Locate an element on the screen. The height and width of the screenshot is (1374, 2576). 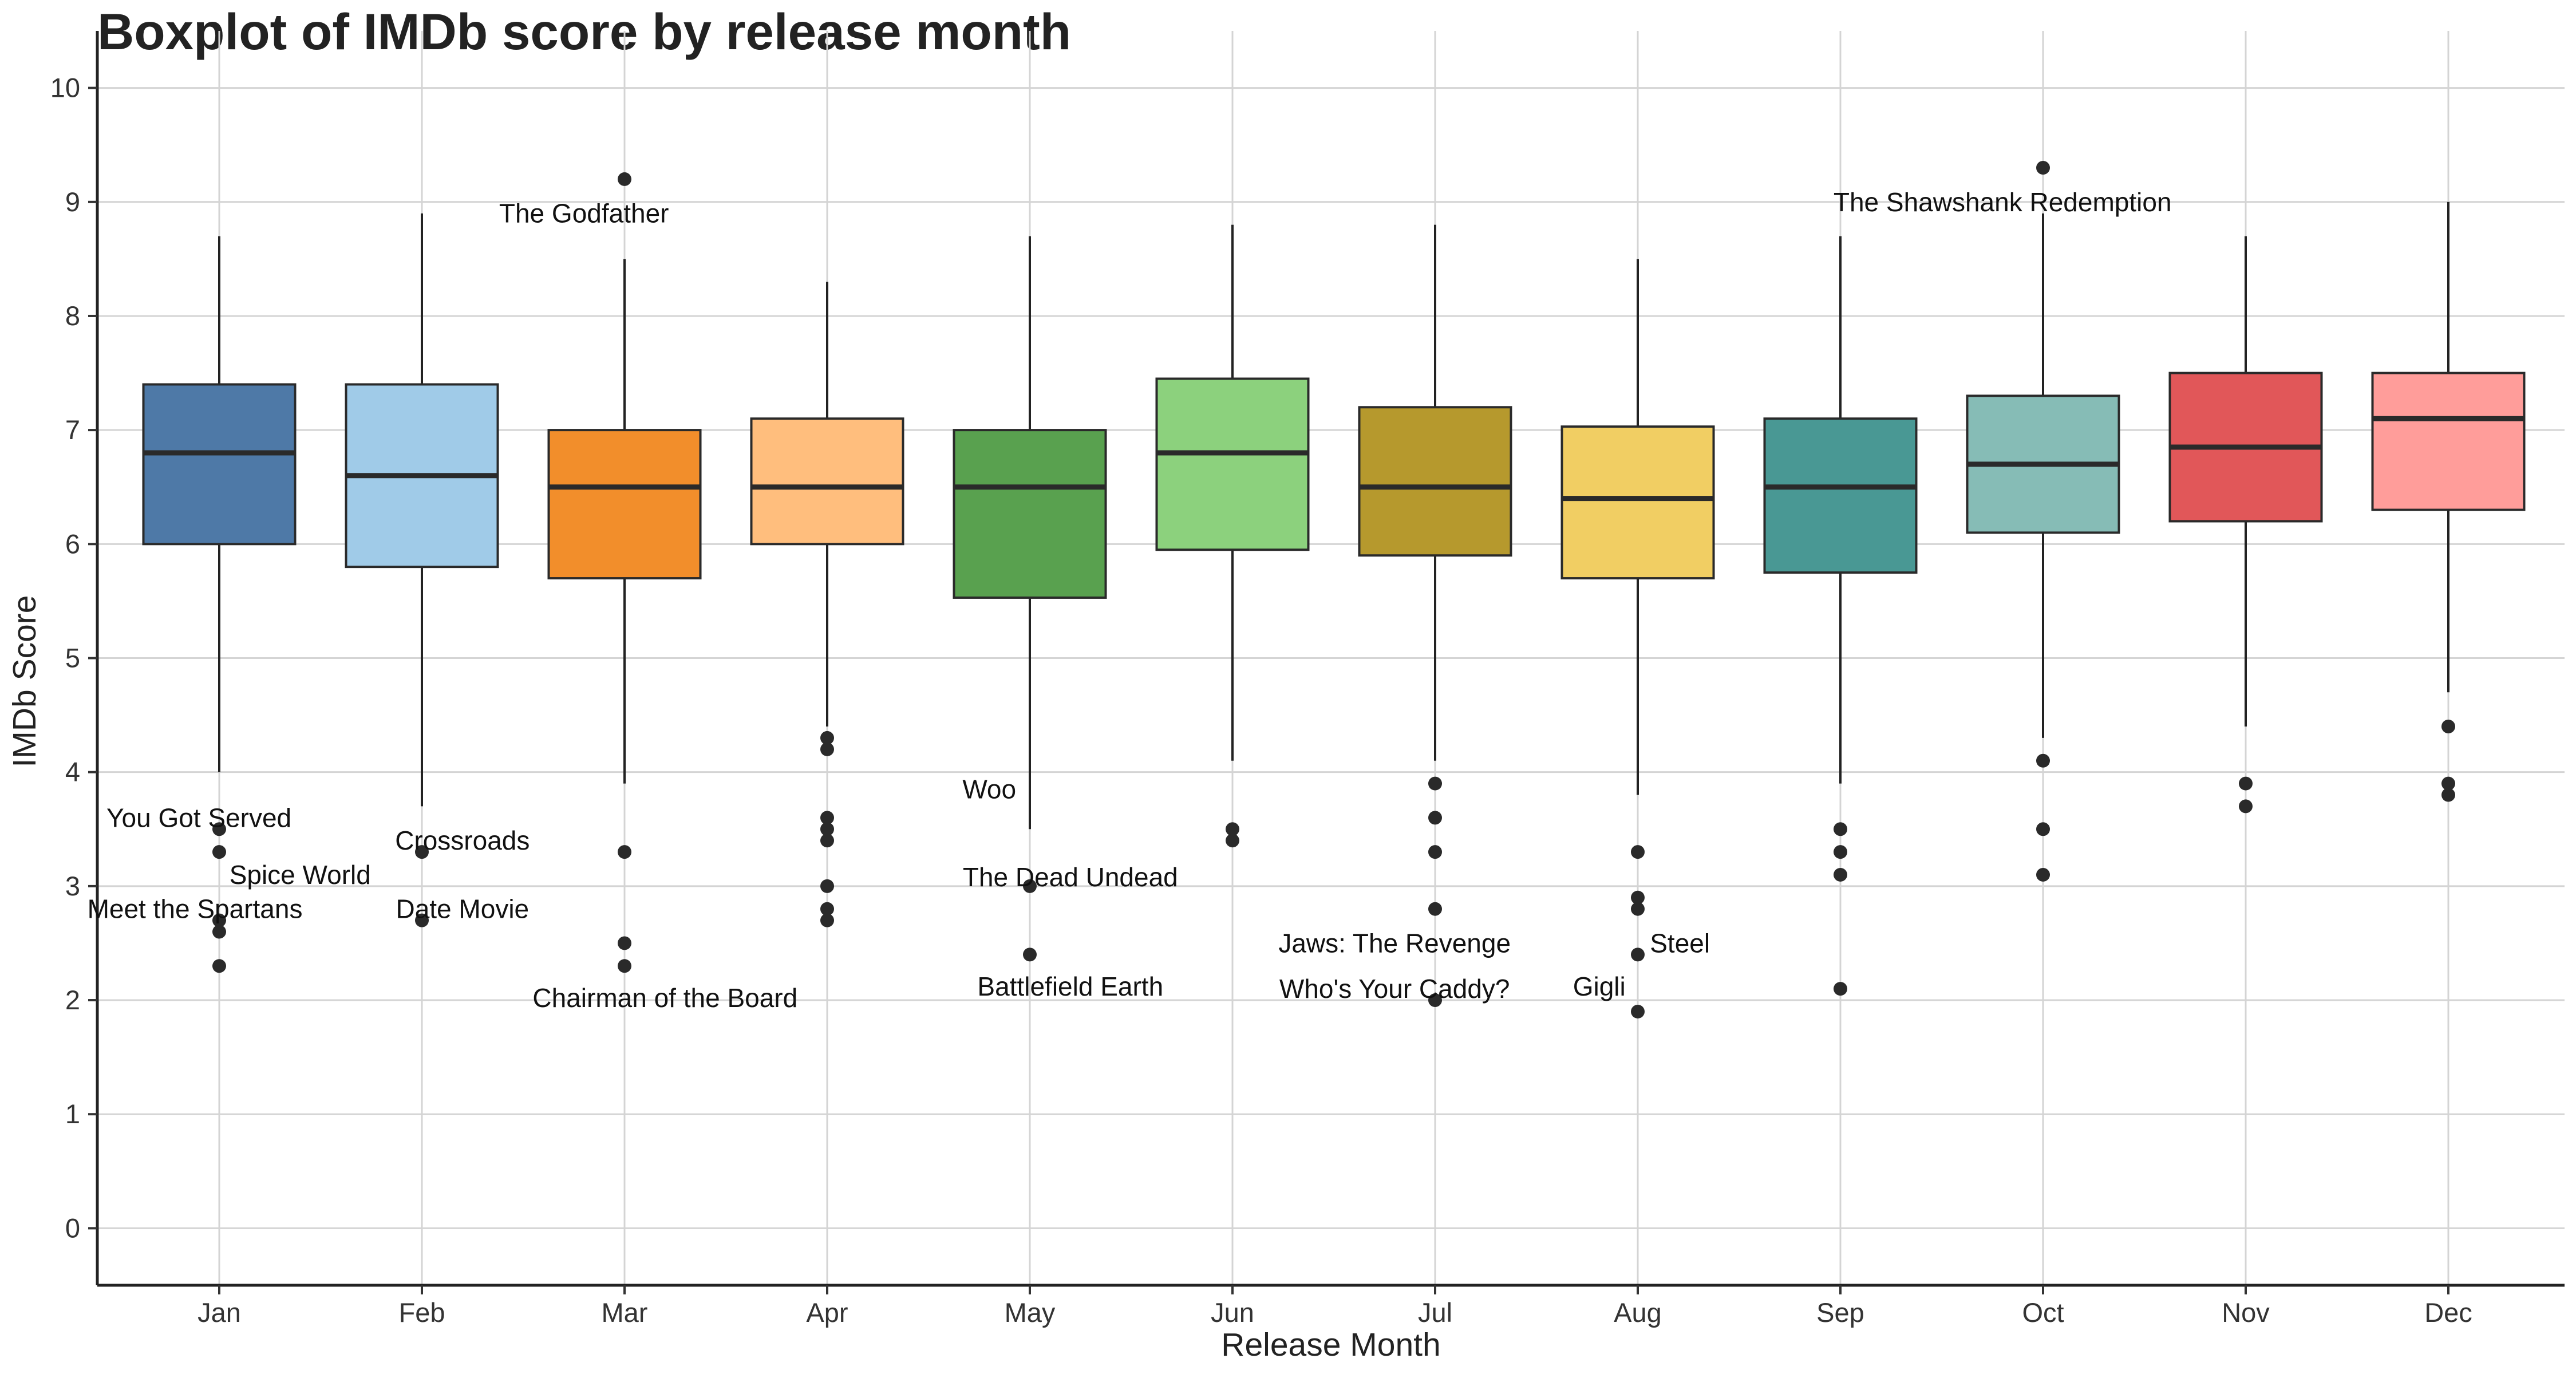
outlier-point-nov is located at coordinates (2246, 783).